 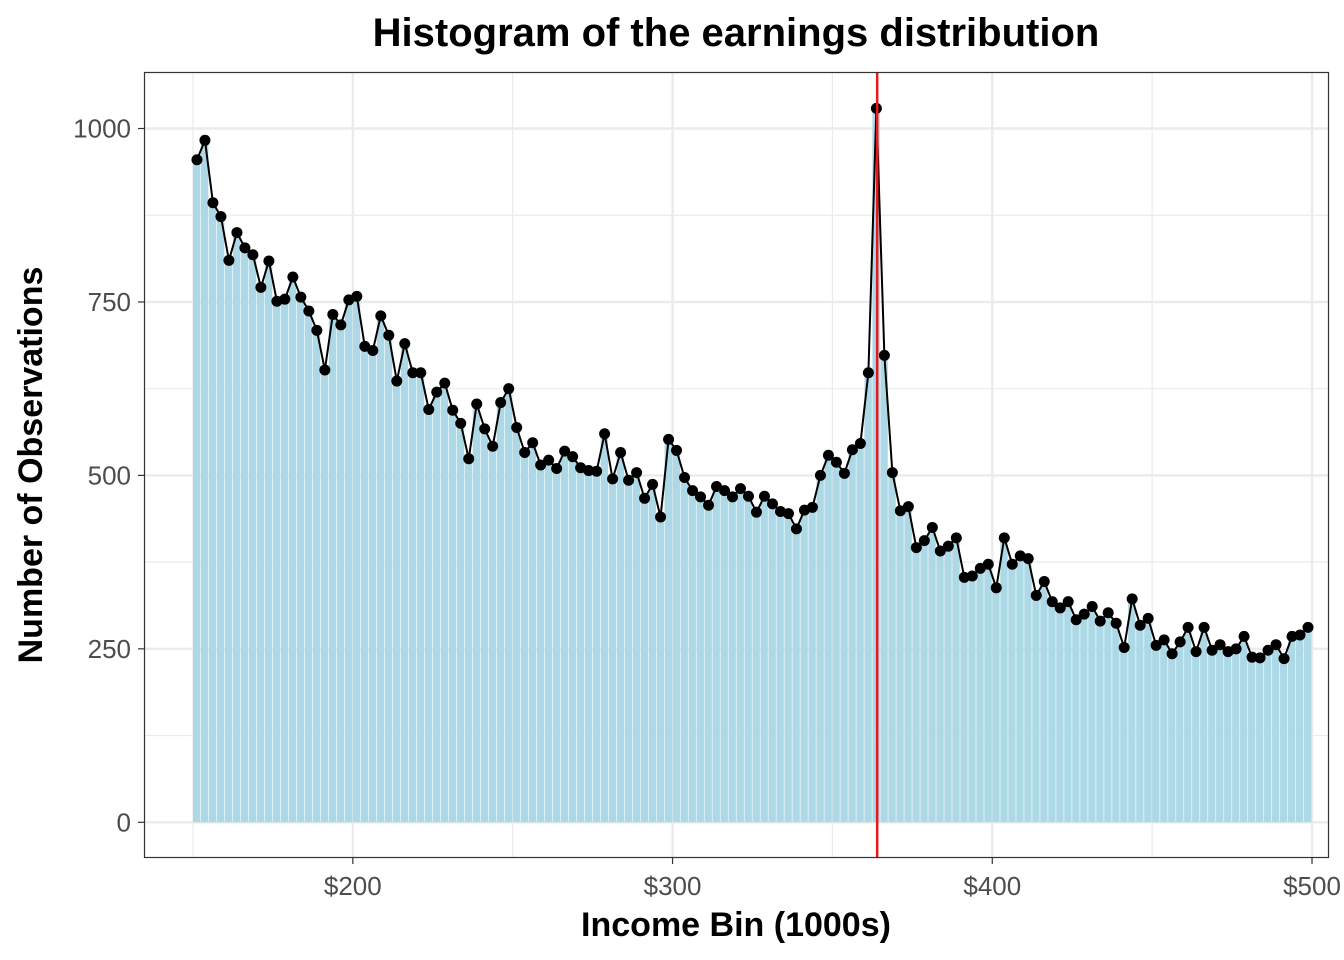 What do you see at coordinates (1312, 886) in the screenshot?
I see `x-tick-label: $500` at bounding box center [1312, 886].